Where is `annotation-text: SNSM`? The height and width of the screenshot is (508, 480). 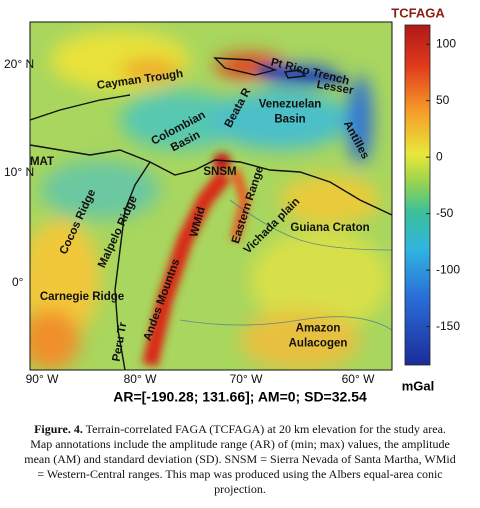 annotation-text: SNSM is located at coordinates (219, 172).